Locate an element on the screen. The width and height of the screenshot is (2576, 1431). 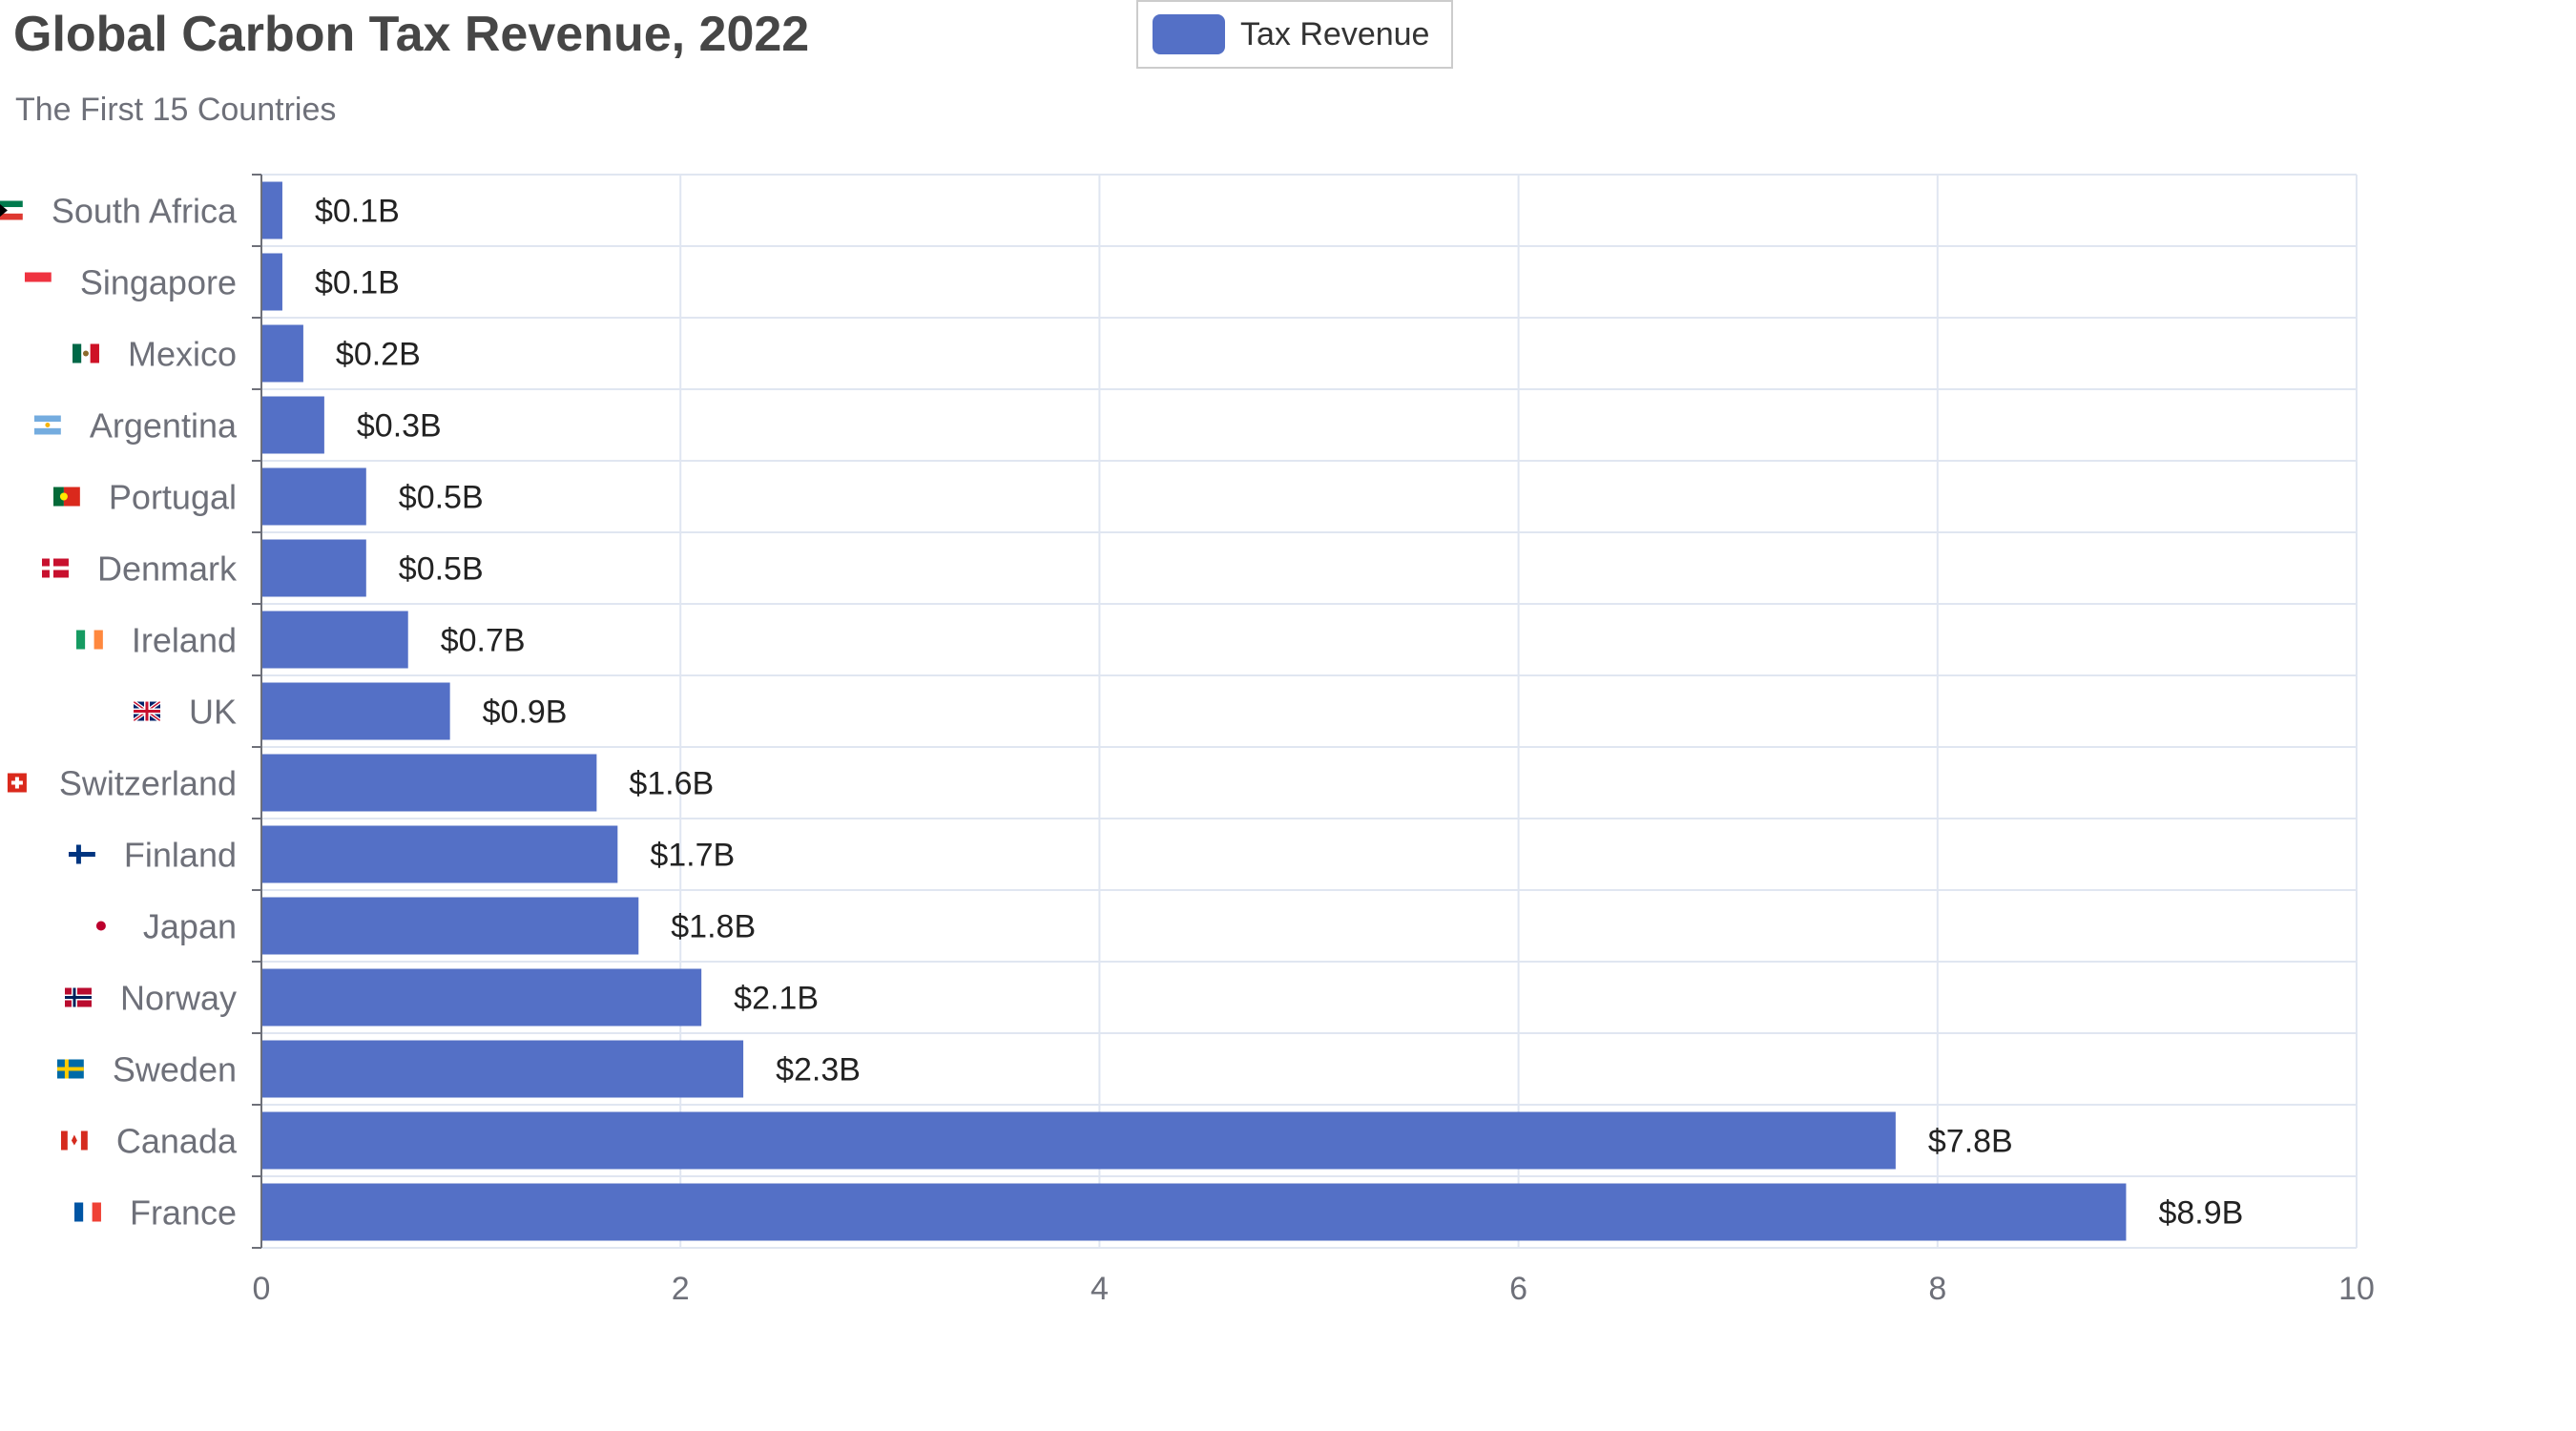
category-label: South Africa is located at coordinates (145, 211).